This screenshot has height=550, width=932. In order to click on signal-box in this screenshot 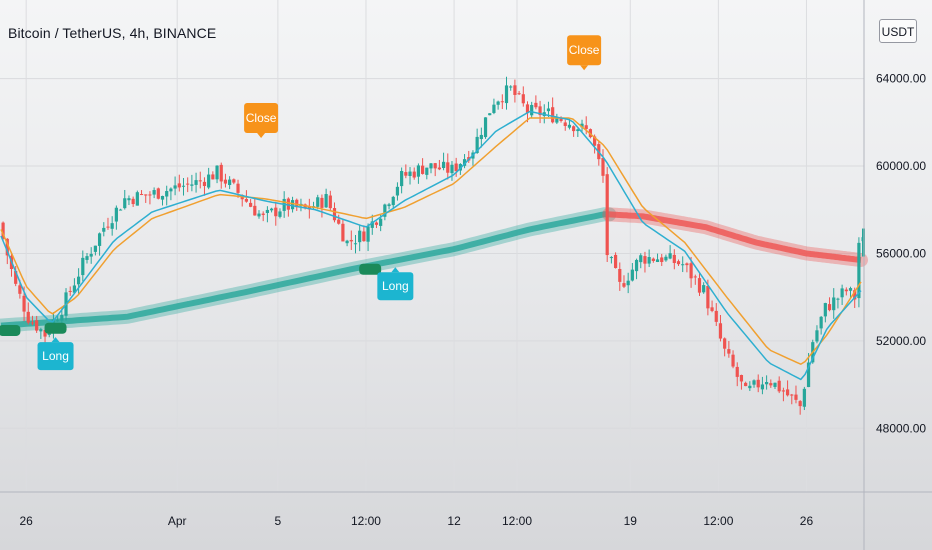, I will do `click(395, 286)`.